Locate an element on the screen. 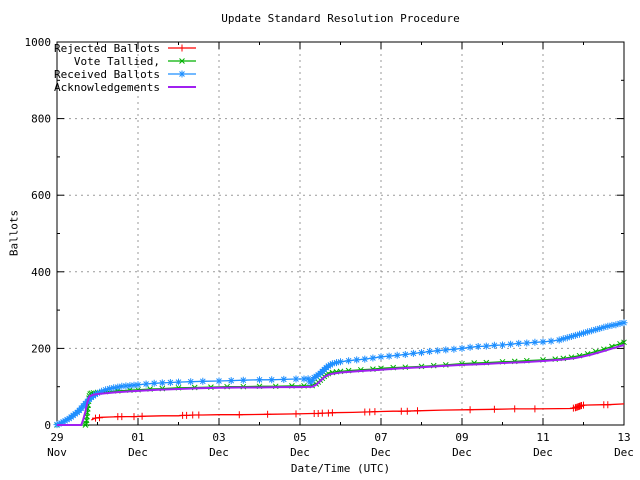  series-rejected-ballots is located at coordinates (358, 411).